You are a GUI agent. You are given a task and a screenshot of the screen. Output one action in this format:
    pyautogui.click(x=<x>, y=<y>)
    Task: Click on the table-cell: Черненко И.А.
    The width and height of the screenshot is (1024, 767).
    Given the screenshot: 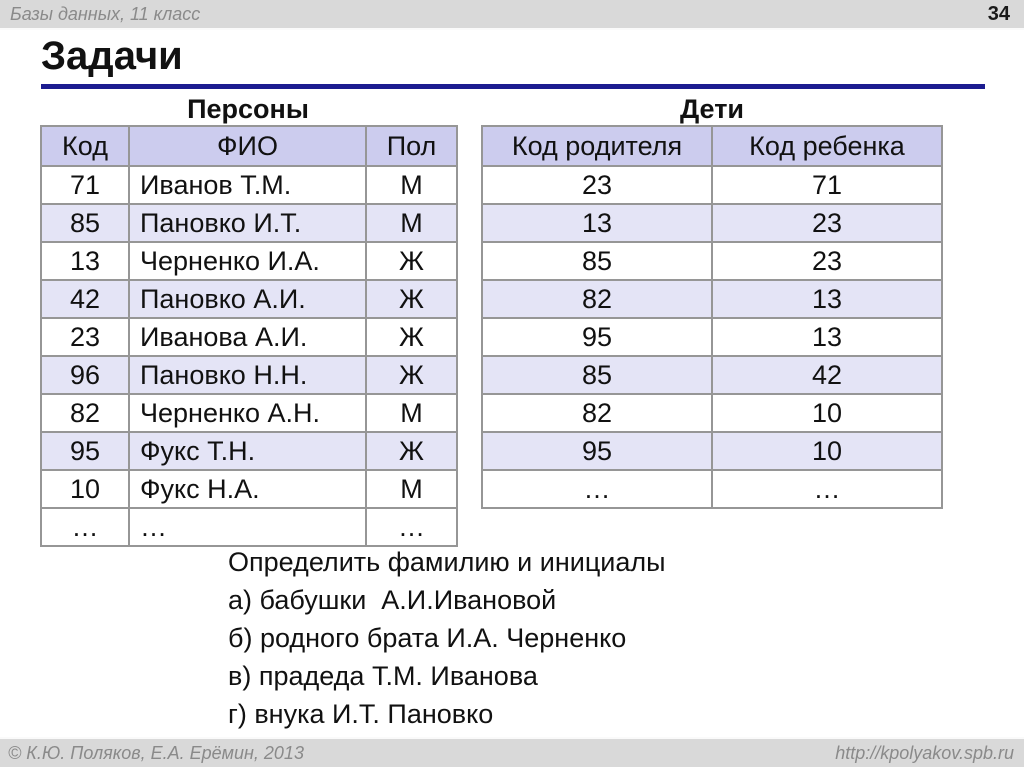 What is the action you would take?
    pyautogui.click(x=247, y=261)
    